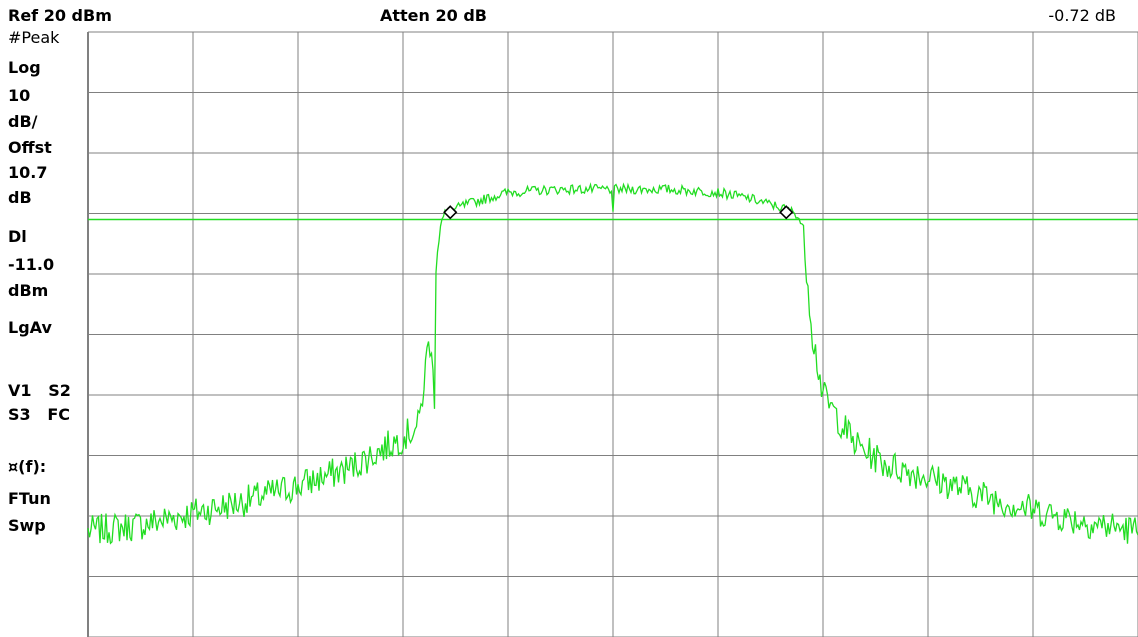 The image size is (1138, 637). I want to click on attenuation-label: Atten 20 dB, so click(433, 15).